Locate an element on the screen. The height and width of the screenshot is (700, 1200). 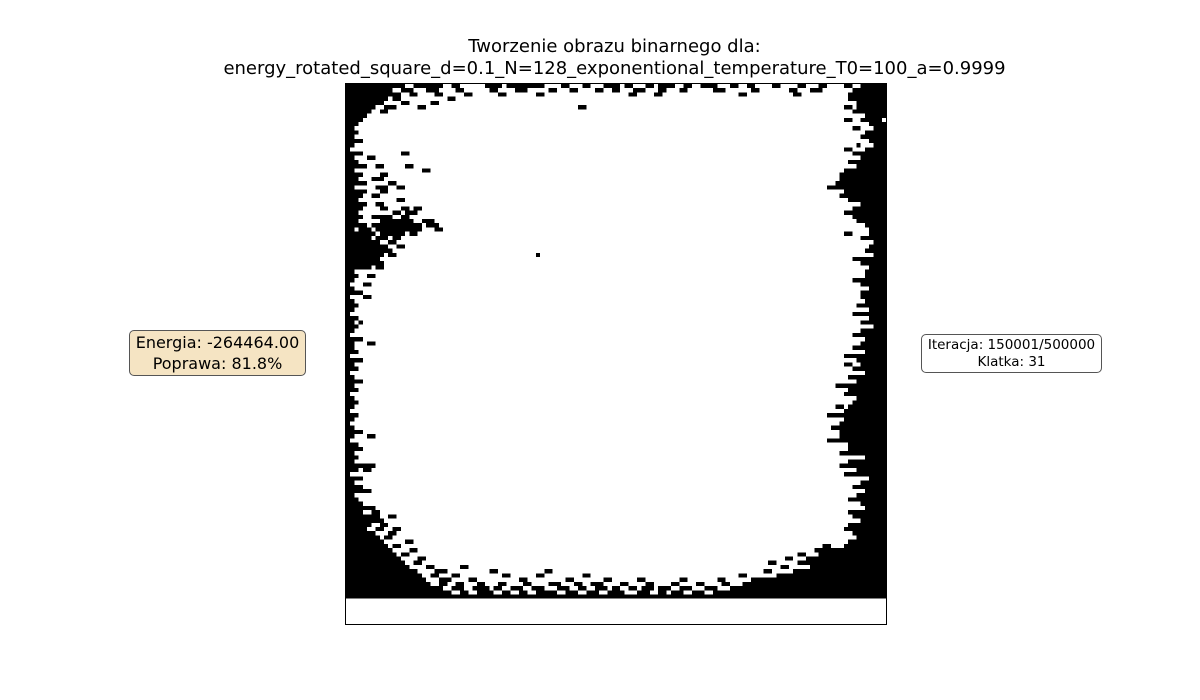
improvement-value: Poprawa: 81.8% is located at coordinates (217, 363).